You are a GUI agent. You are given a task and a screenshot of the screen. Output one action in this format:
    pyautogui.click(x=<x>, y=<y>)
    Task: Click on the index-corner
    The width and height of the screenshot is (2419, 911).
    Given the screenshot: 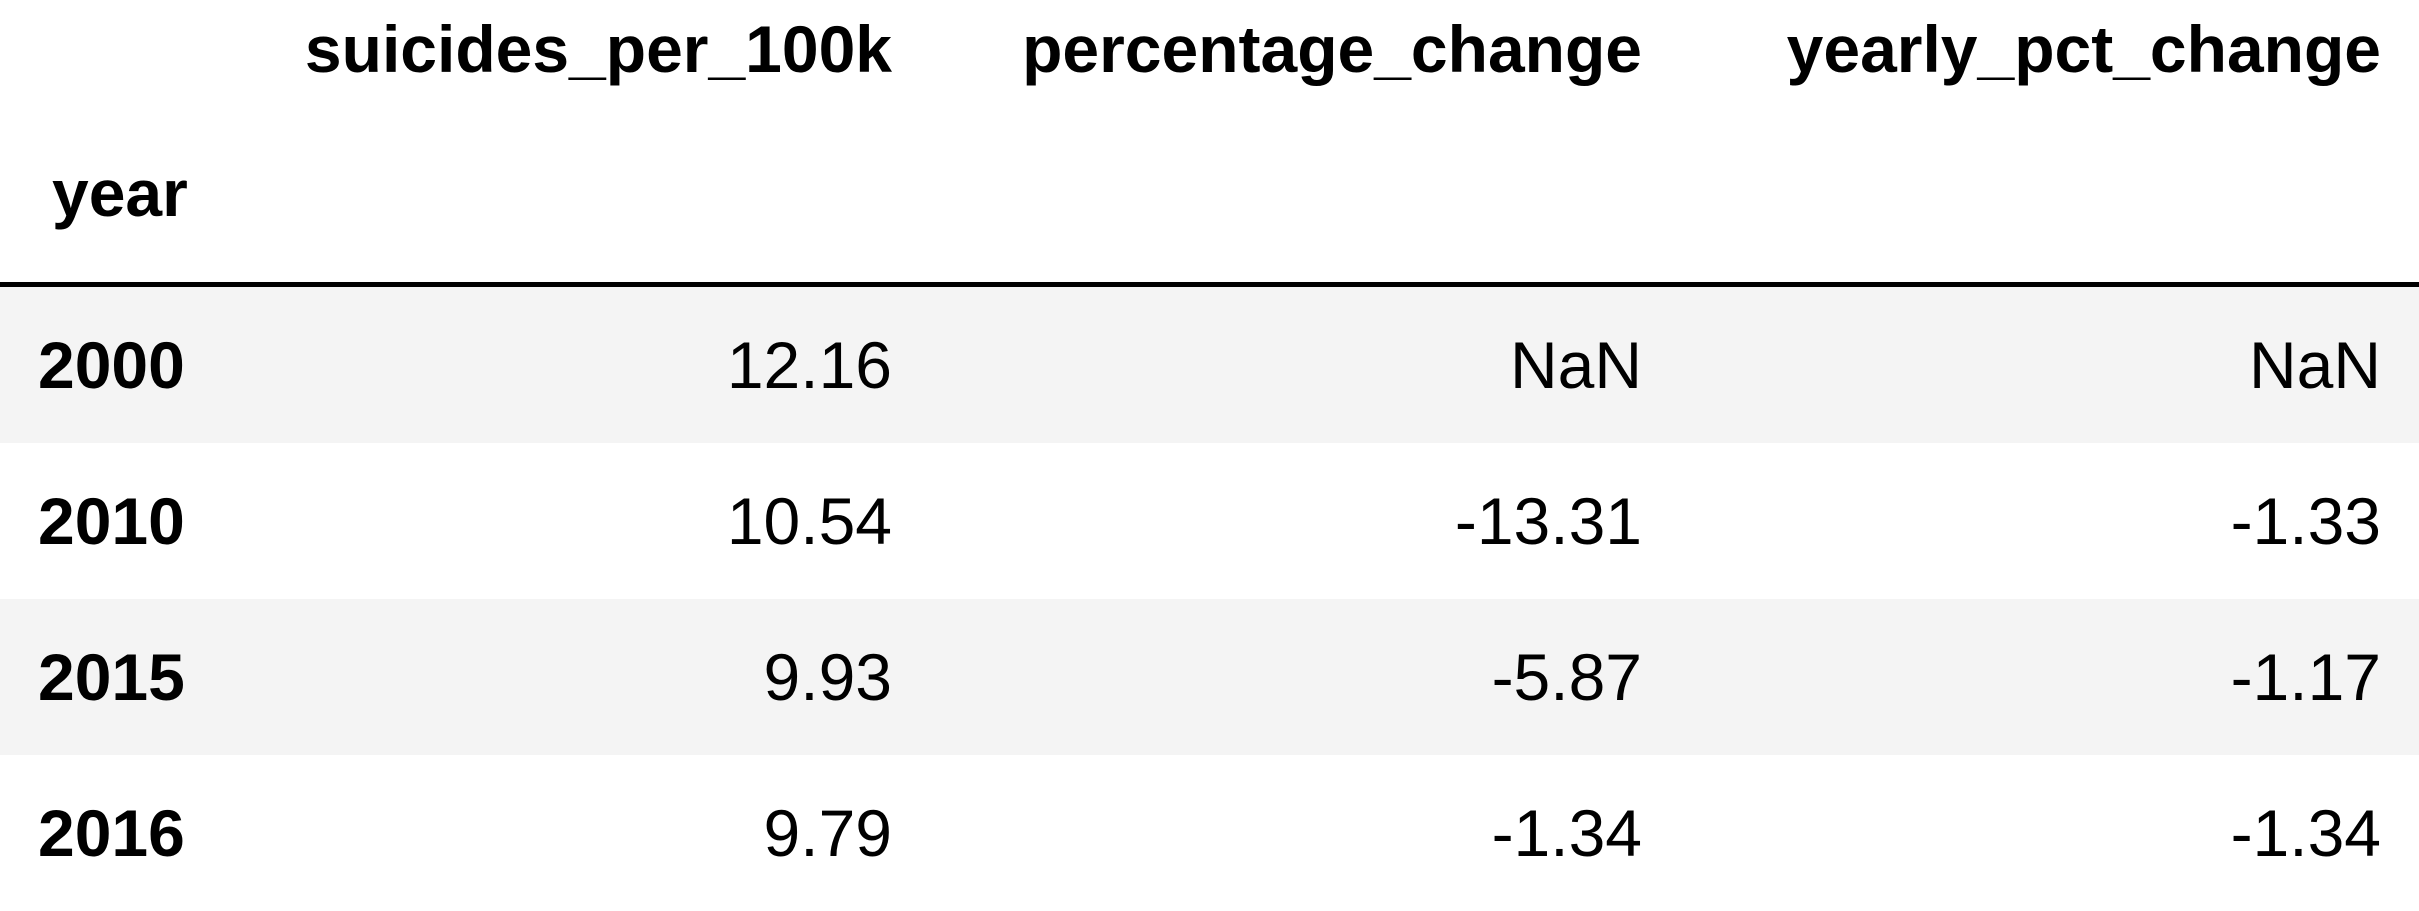 What is the action you would take?
    pyautogui.click(x=115, y=49)
    